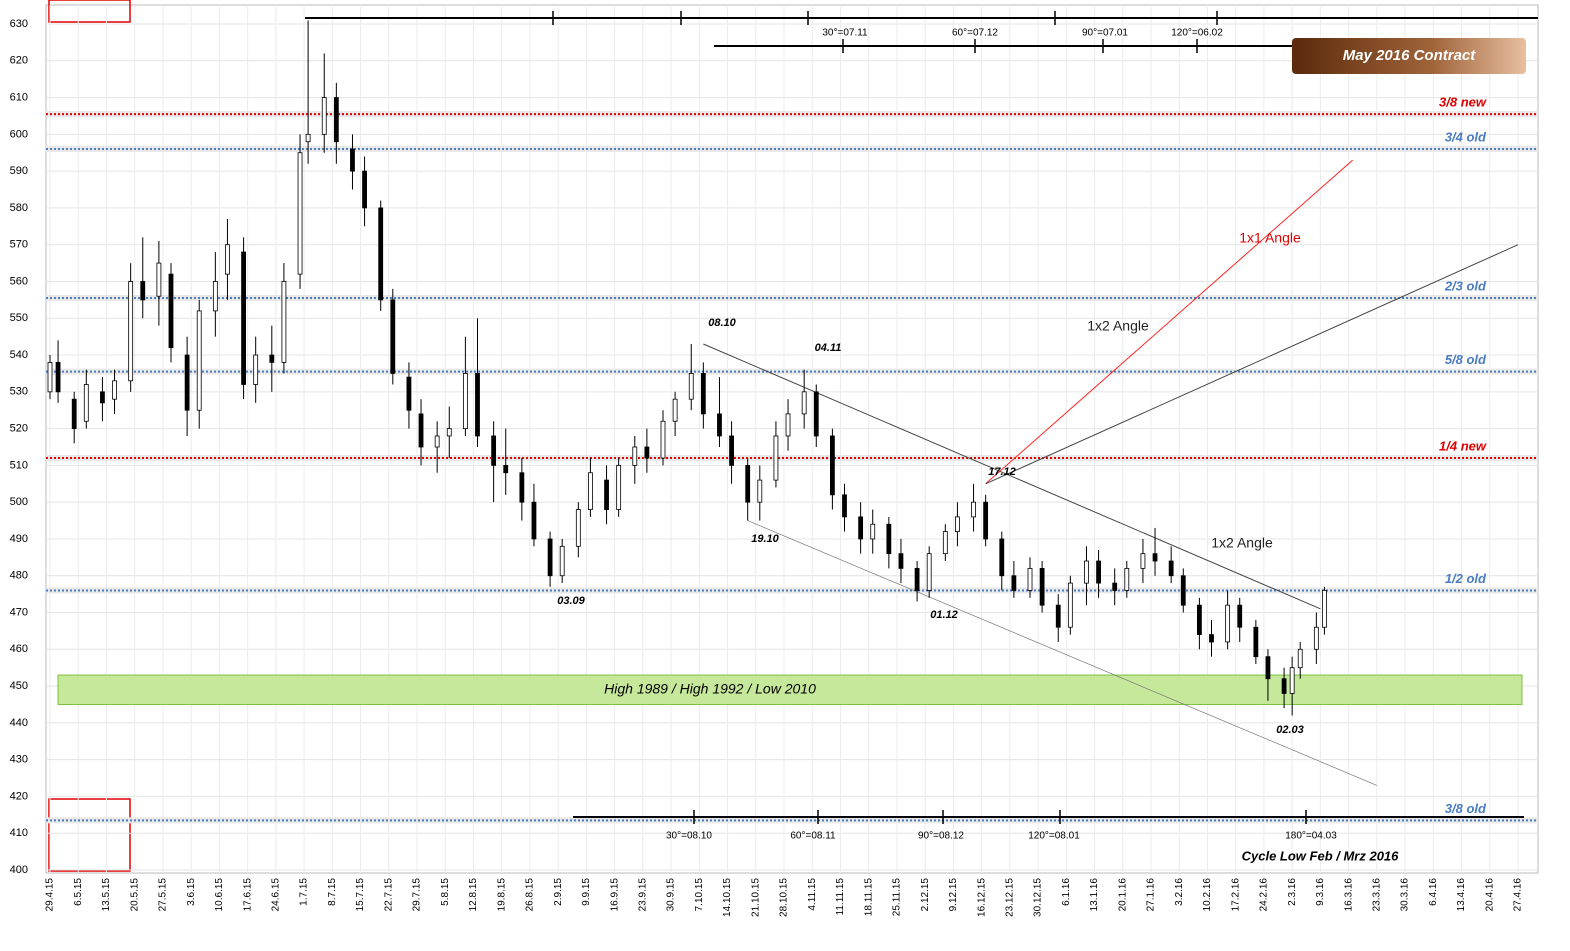 The height and width of the screenshot is (951, 1570). Describe the element at coordinates (1038, 897) in the screenshot. I see `x-tick-label: 30.12.15` at that location.